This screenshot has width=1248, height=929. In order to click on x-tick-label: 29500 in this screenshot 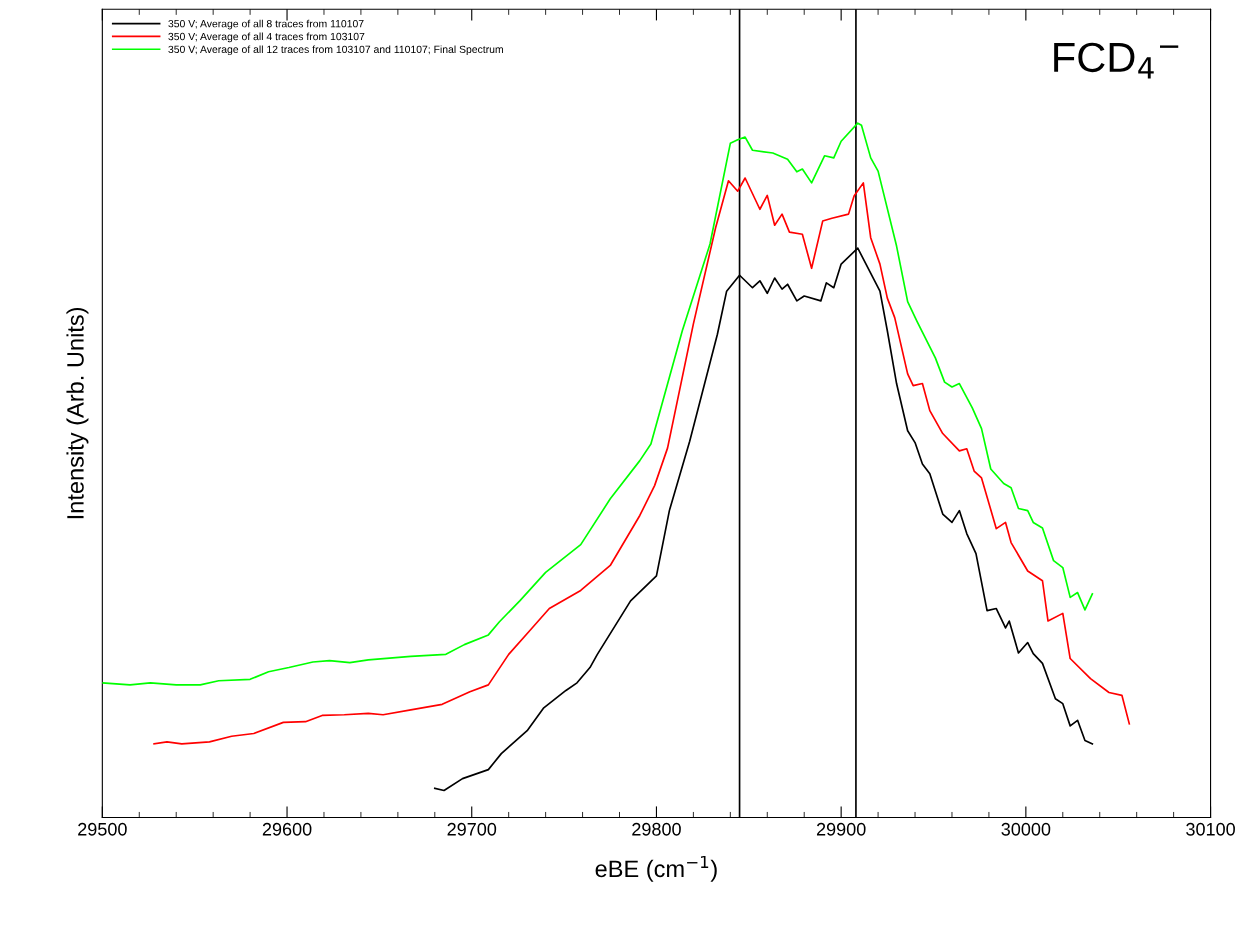, I will do `click(102, 829)`.